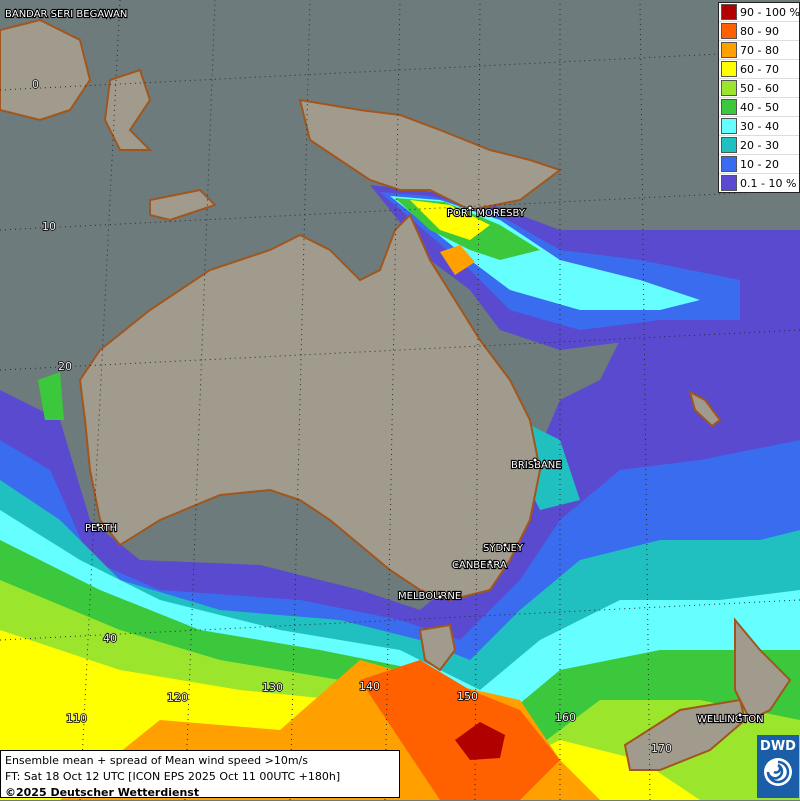  Describe the element at coordinates (778, 772) in the screenshot. I see `swirl-icon` at that location.